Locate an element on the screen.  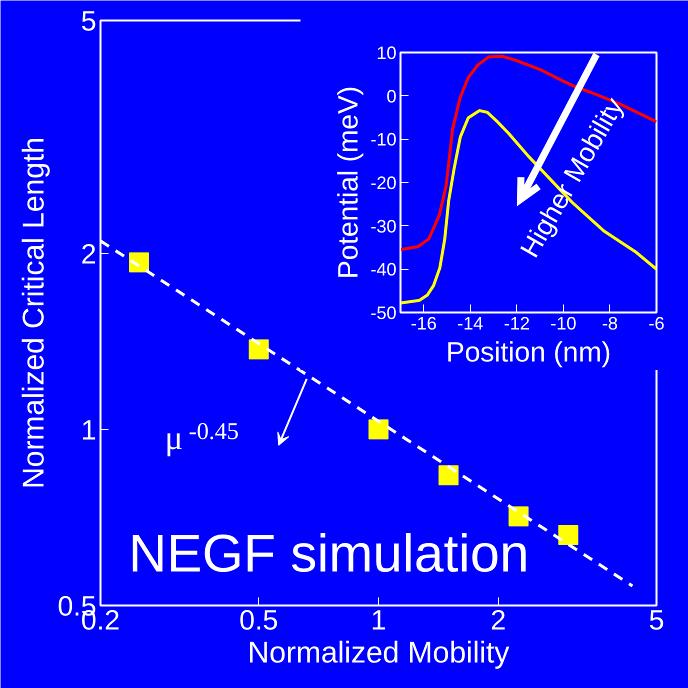
y-tick-label: 0 is located at coordinates (391, 96).